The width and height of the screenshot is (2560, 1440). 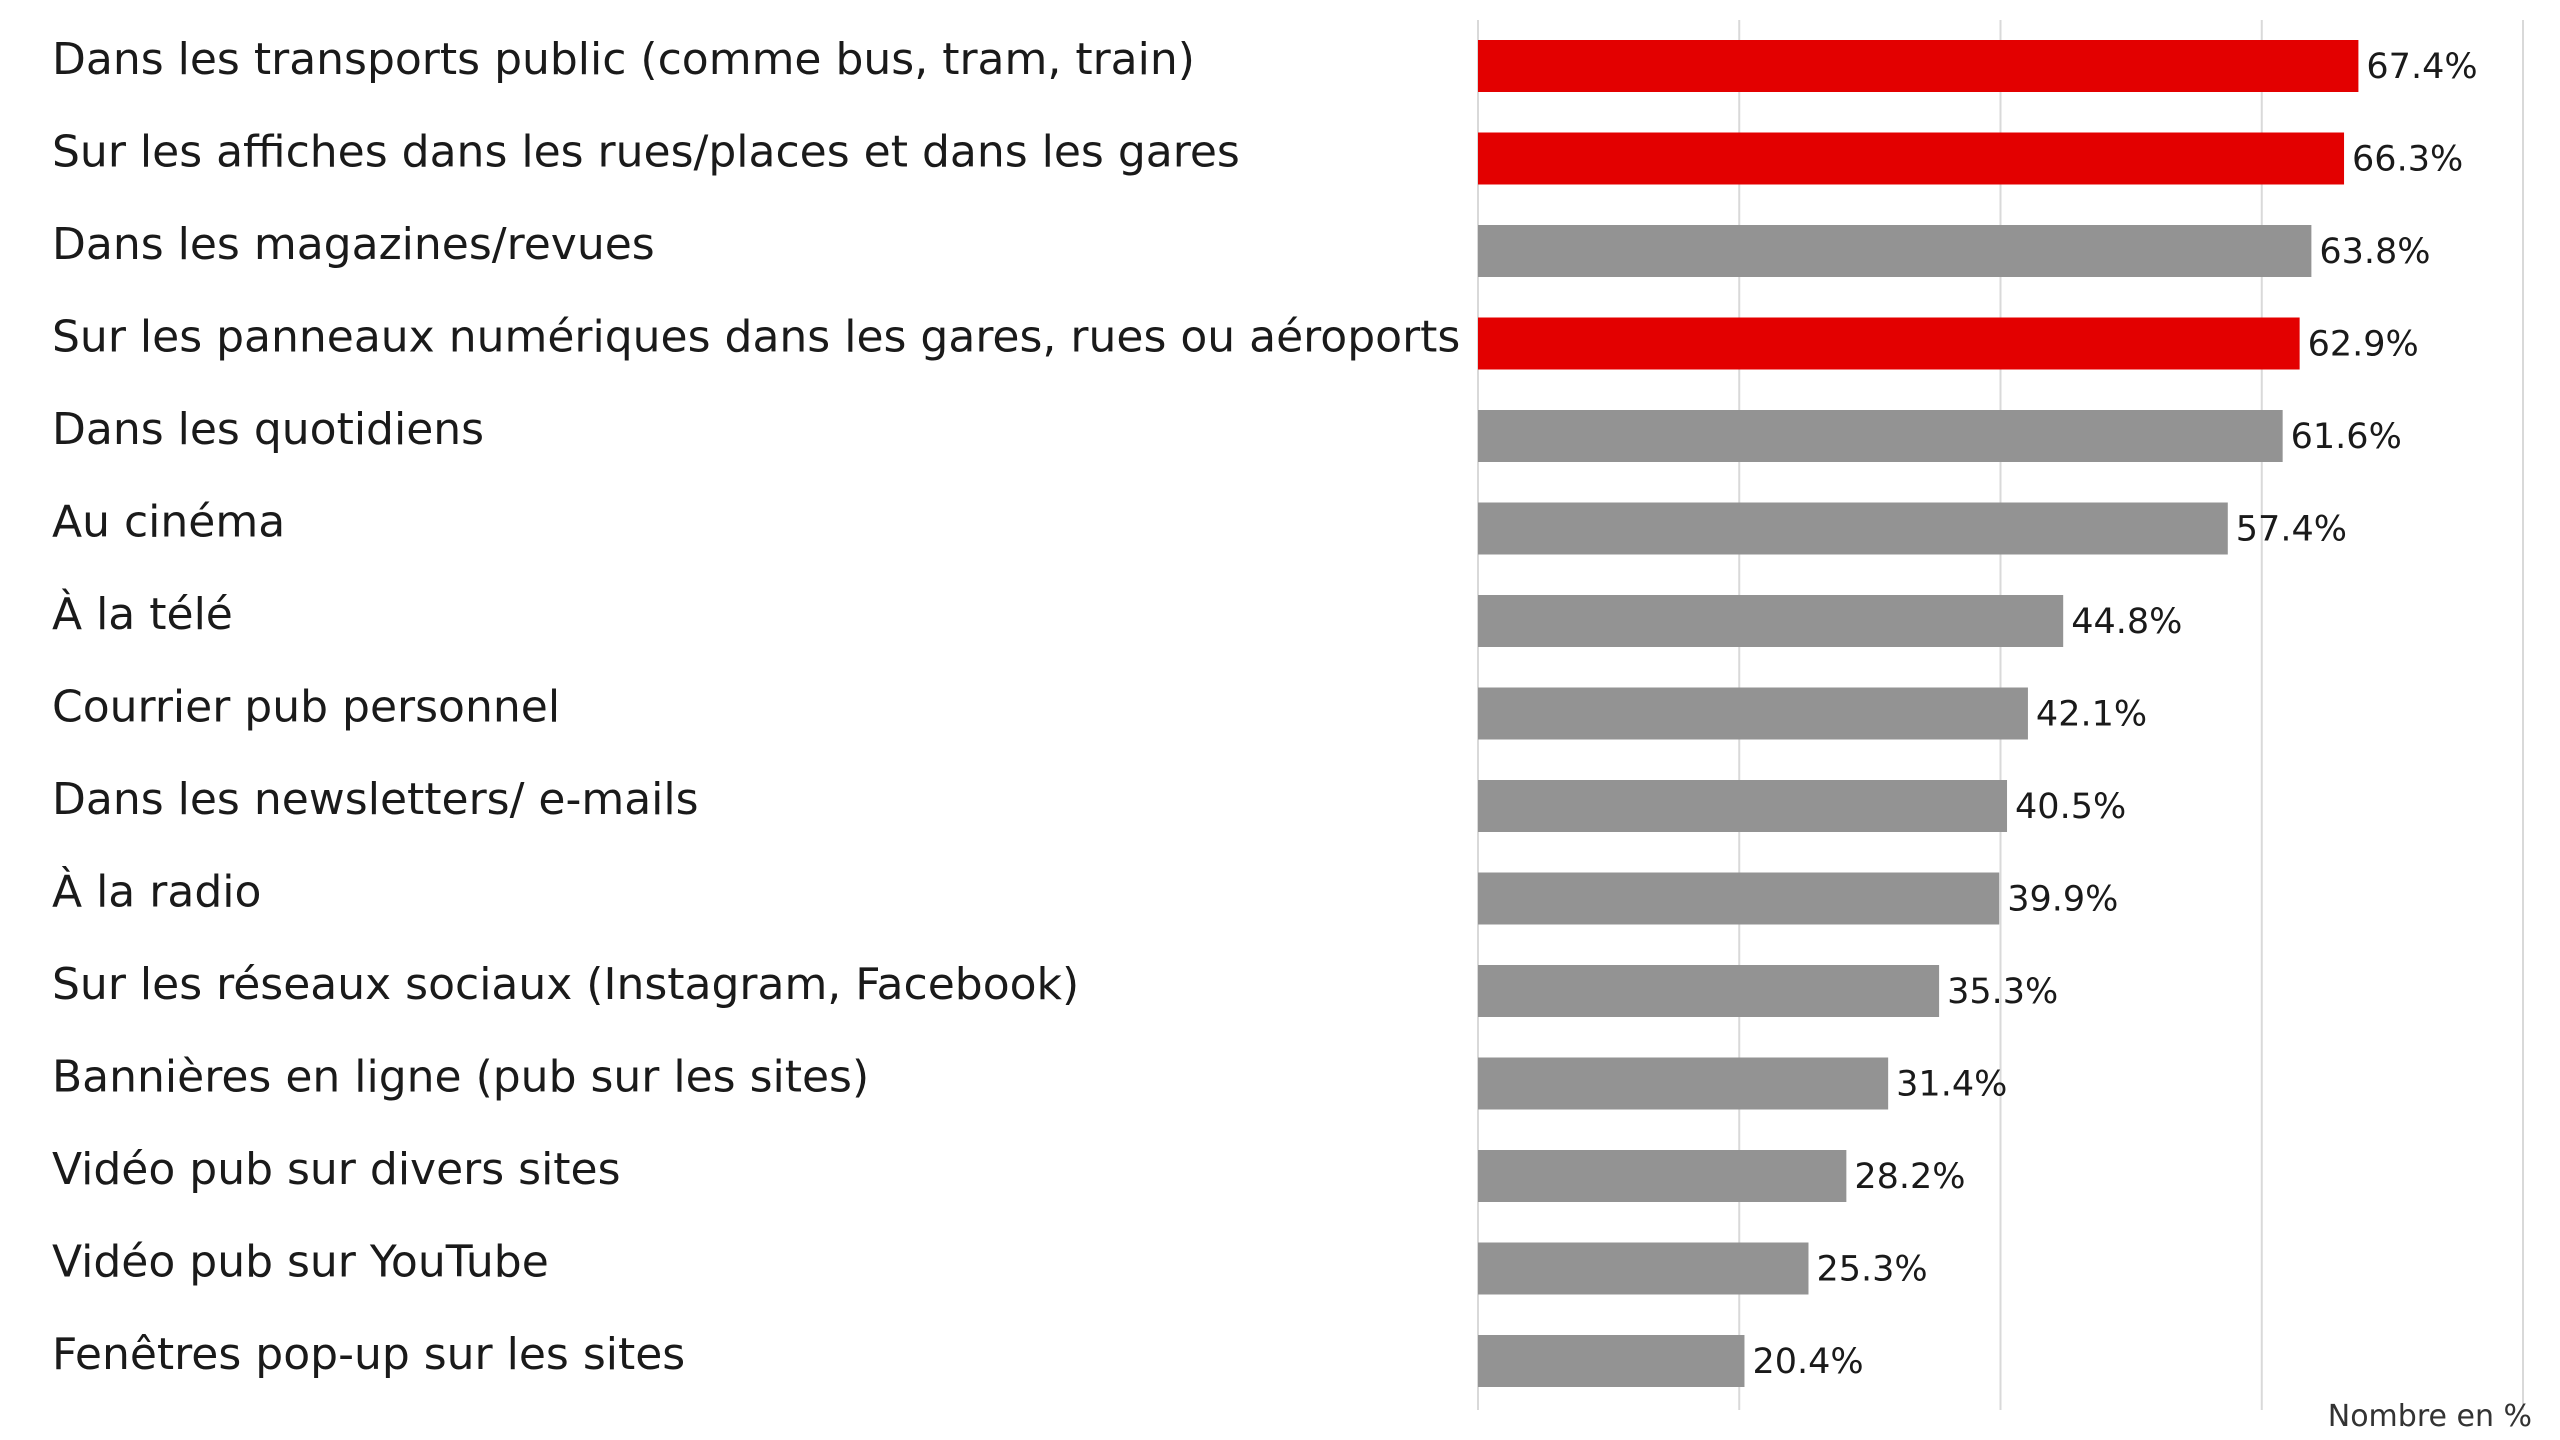 I want to click on value-label: 44.8%, so click(x=2126, y=622).